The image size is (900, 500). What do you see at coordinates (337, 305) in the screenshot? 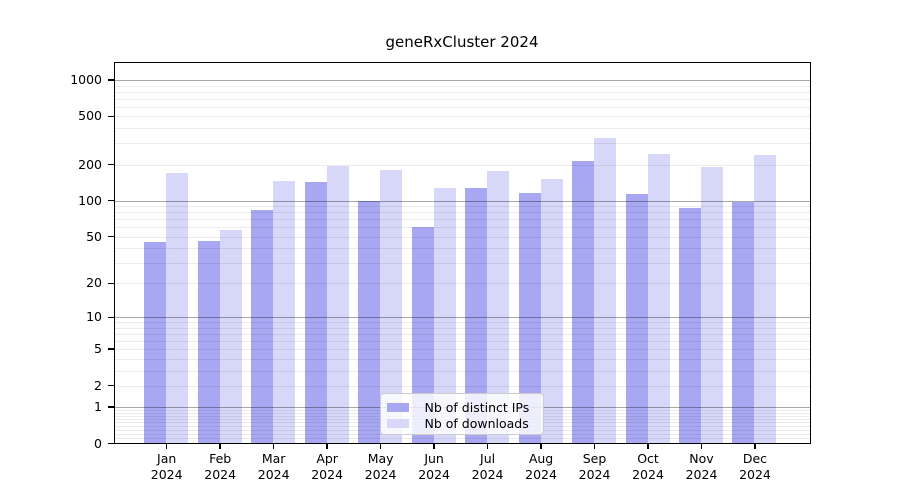
I see `bar-downloads-apr` at bounding box center [337, 305].